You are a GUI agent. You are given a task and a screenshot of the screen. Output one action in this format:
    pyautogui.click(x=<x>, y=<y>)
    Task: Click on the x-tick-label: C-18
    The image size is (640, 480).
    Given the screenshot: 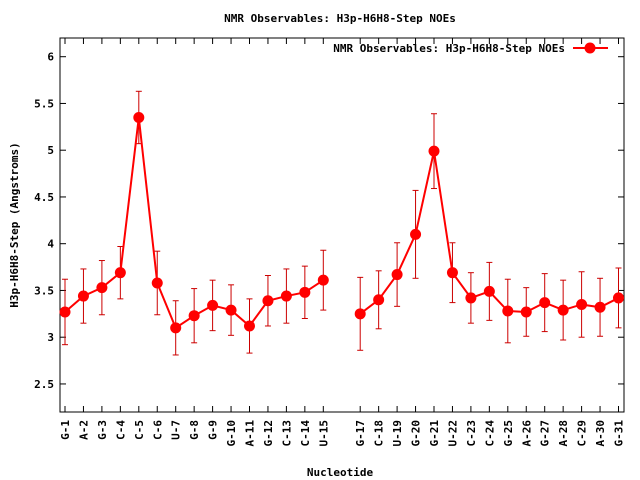 What is the action you would take?
    pyautogui.click(x=379, y=433)
    